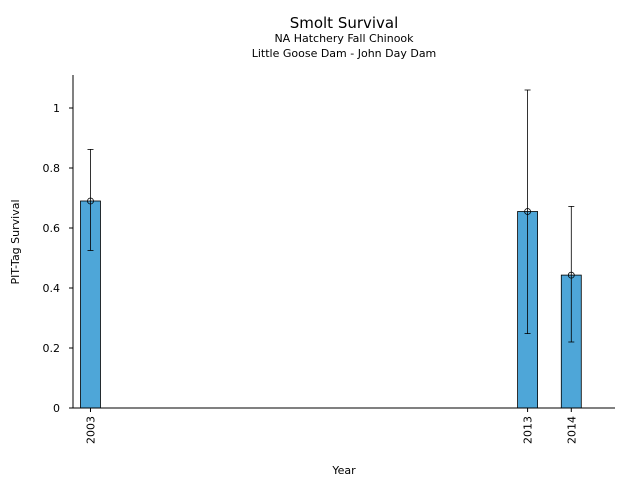 This screenshot has width=640, height=480. Describe the element at coordinates (58, 258) in the screenshot. I see `y-ticks-group: 0 0.2 0.4 0.6 0.8 1` at that location.